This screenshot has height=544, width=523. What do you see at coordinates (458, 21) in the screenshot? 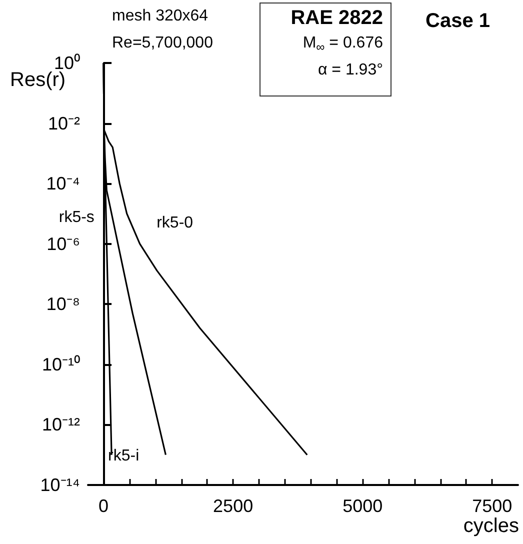
I see `chart-title: Case 1` at bounding box center [458, 21].